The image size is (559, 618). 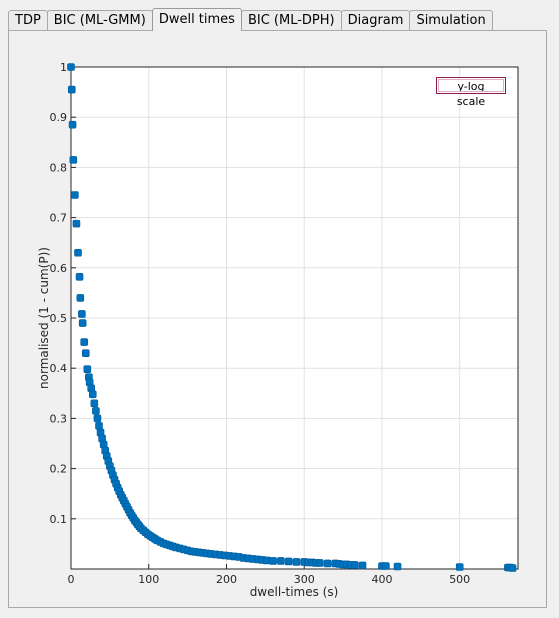 What do you see at coordinates (226, 579) in the screenshot?
I see `x-tick-label: 200` at bounding box center [226, 579].